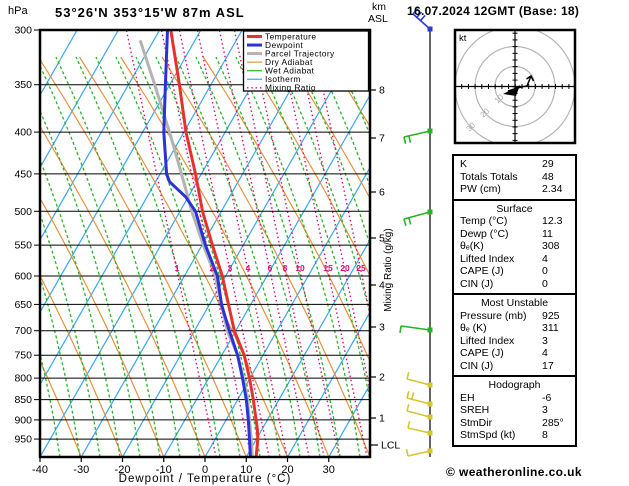 Image resolution: width=629 pixels, height=486 pixels. Describe the element at coordinates (514, 221) in the screenshot. I see `stat-row: Temp (°C) 12.3` at that location.